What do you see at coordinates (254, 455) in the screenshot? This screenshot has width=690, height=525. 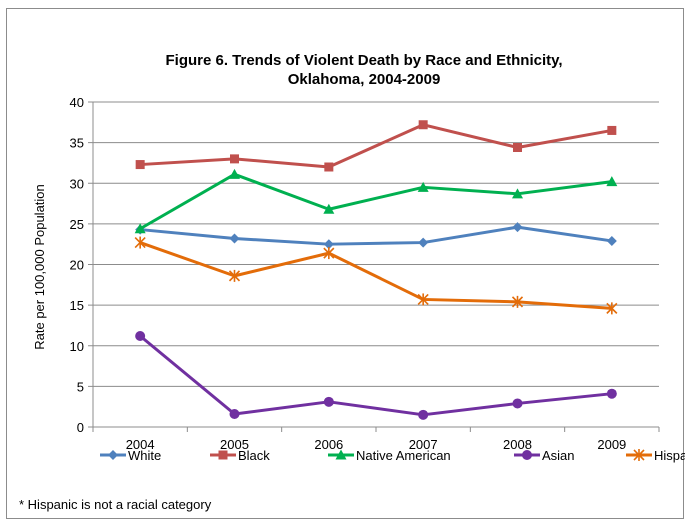 I see `legend-label: Black` at bounding box center [254, 455].